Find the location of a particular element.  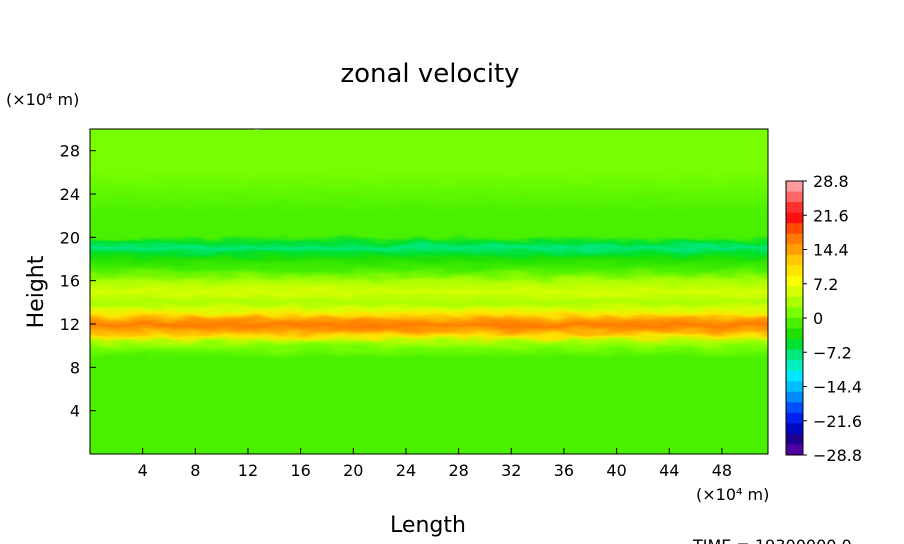

y-tick-label: 16 is located at coordinates (70, 281).